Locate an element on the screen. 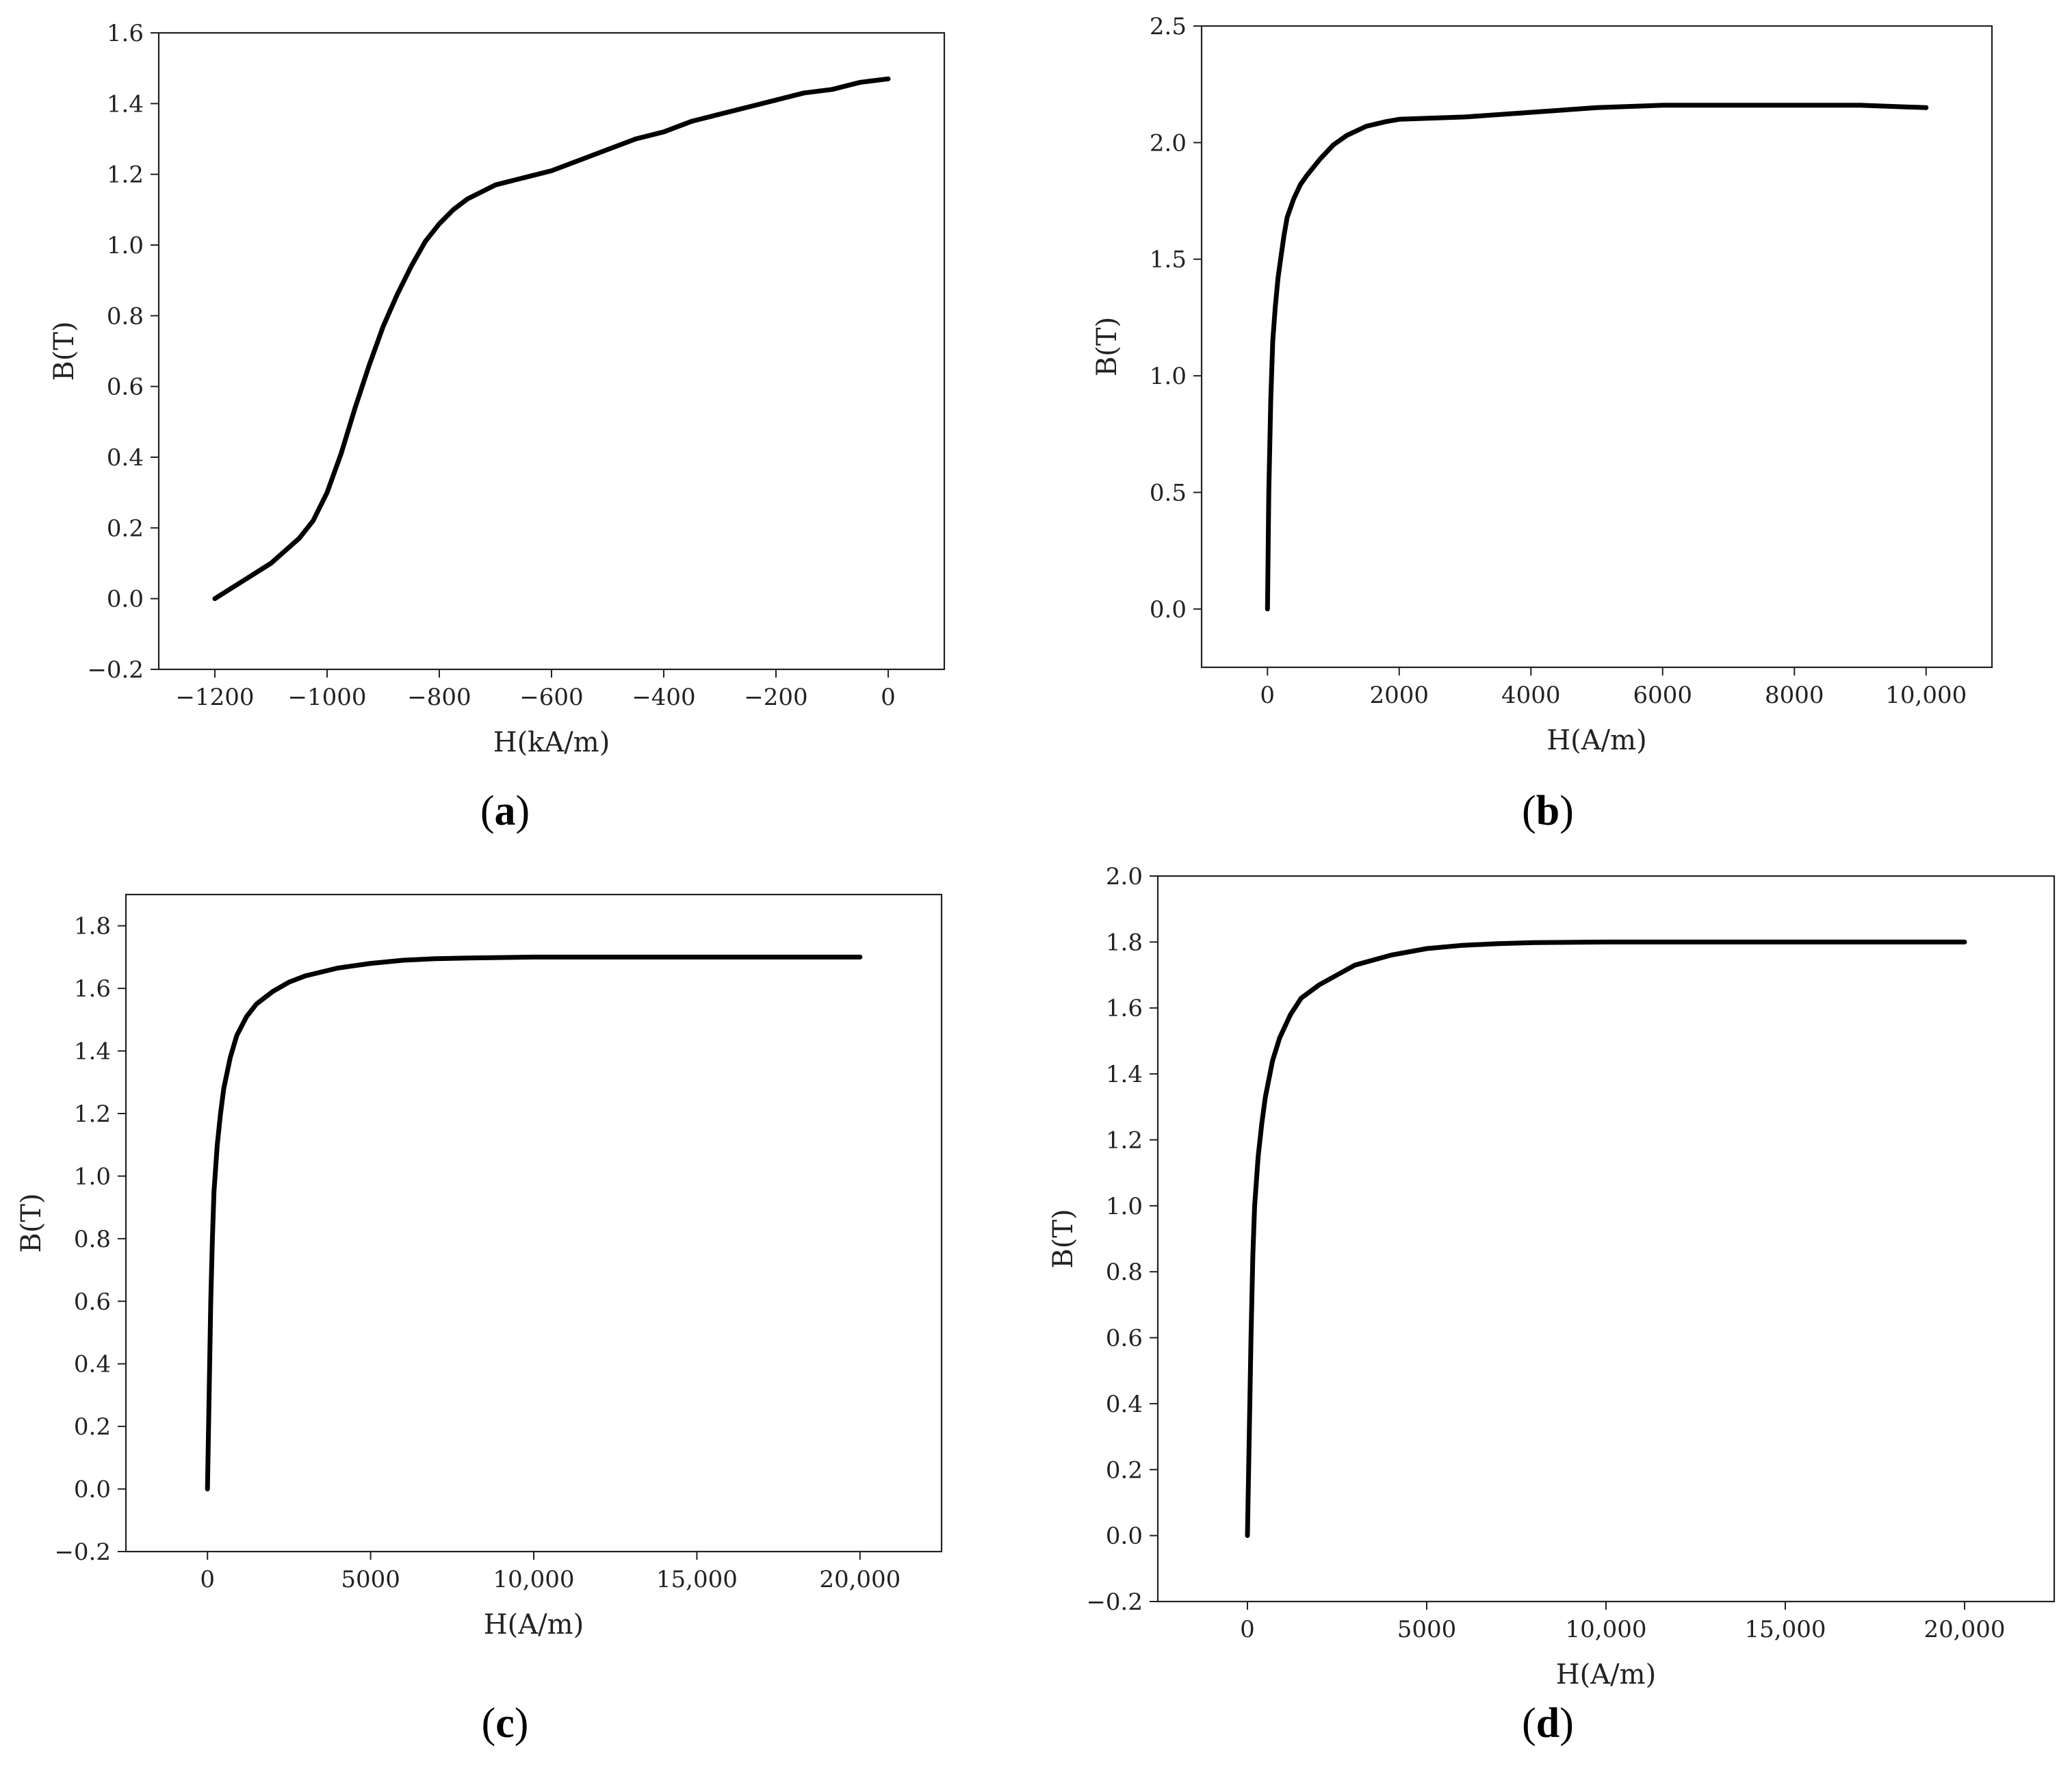  panel-letter: a is located at coordinates (505, 811).